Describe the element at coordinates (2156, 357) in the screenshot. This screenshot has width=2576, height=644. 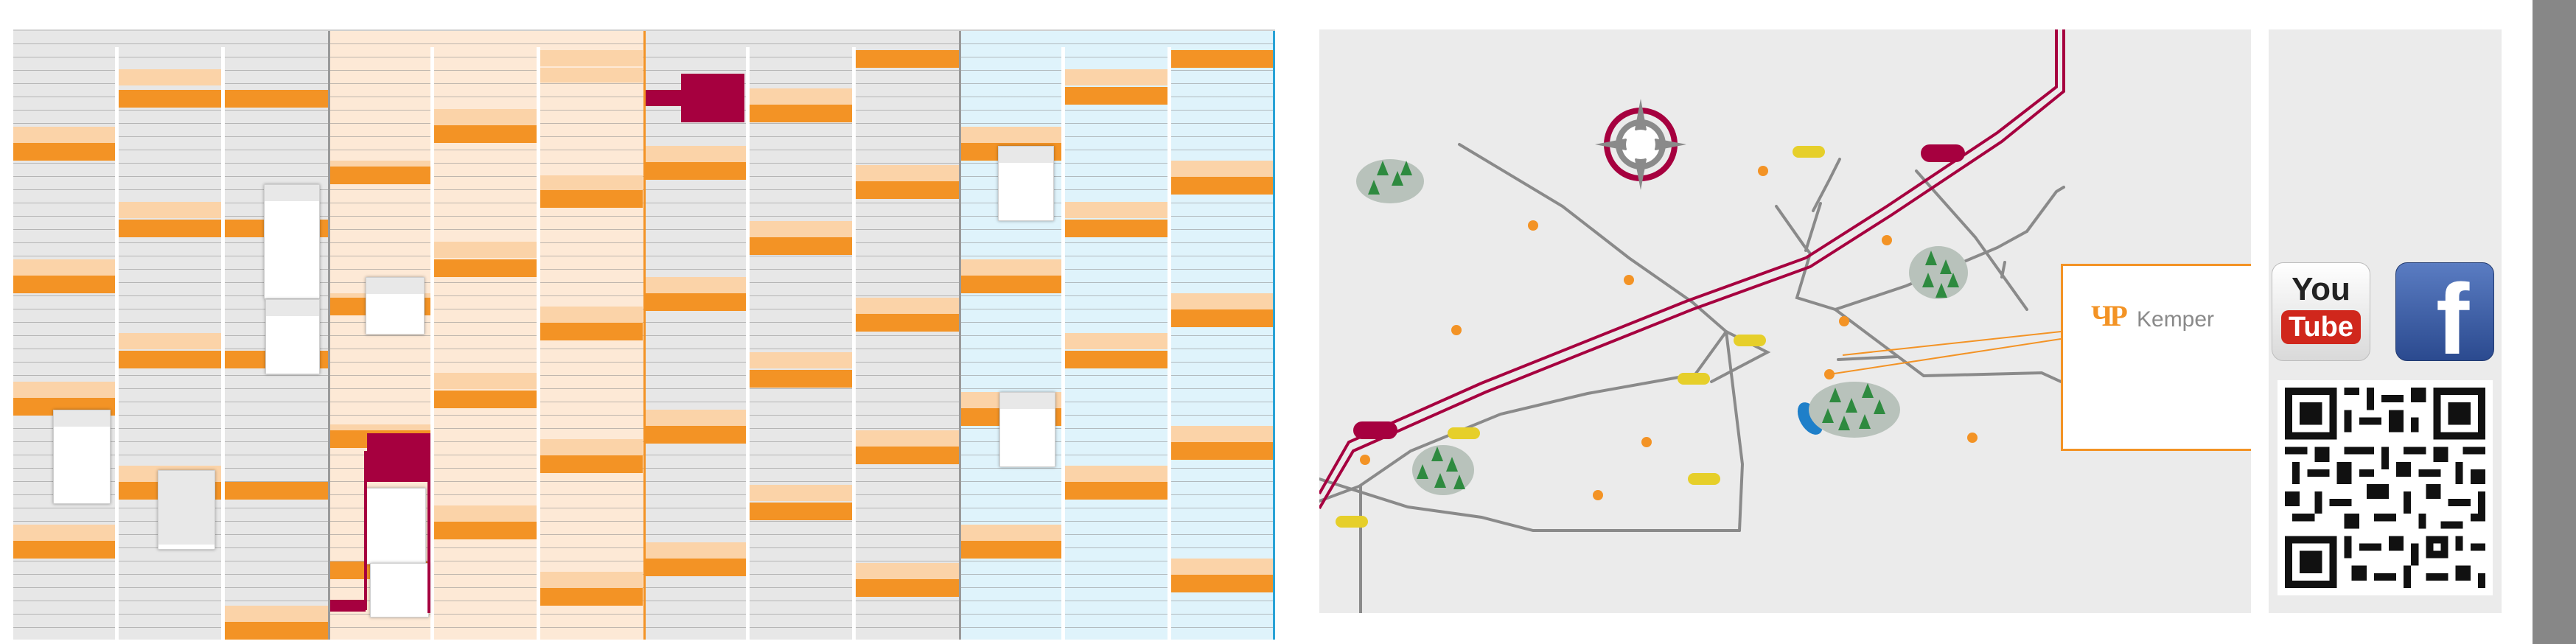
I see `company-logo-card: ЧР Kemper` at that location.